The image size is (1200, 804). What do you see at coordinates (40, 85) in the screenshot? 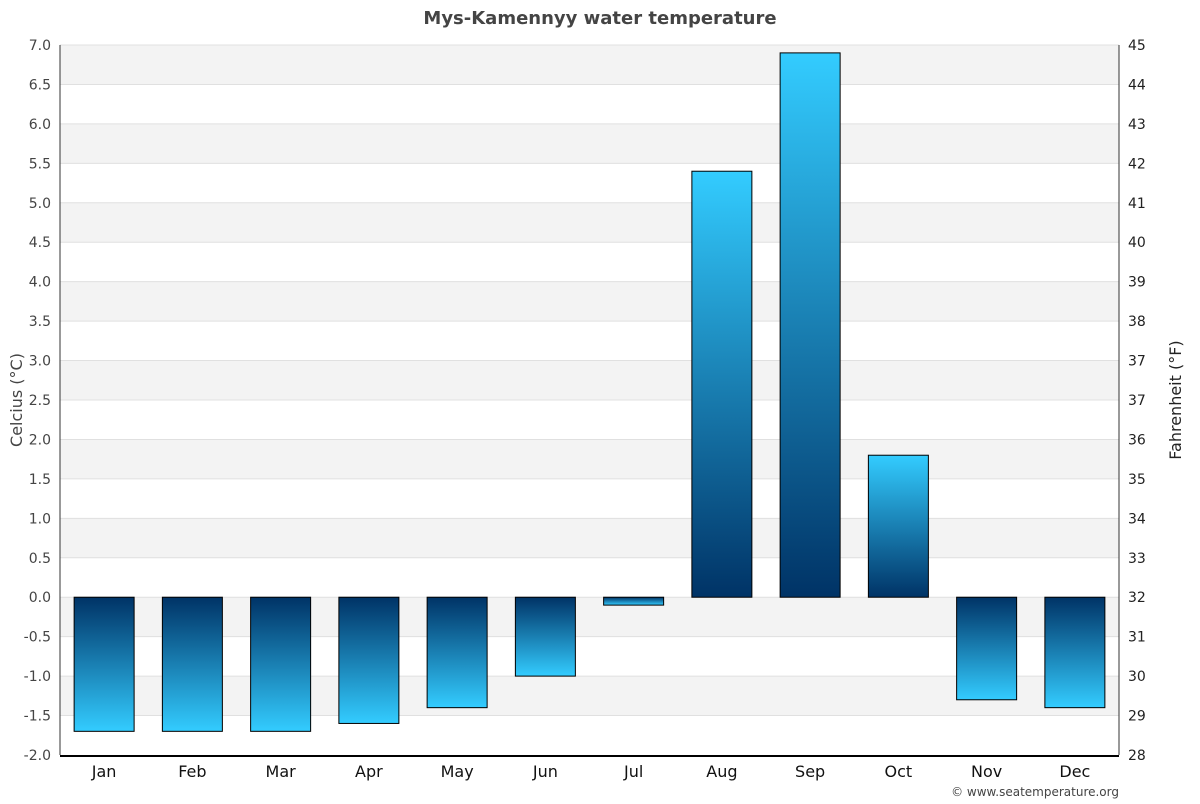
I see `y-tick-label: 6.5` at bounding box center [40, 85].